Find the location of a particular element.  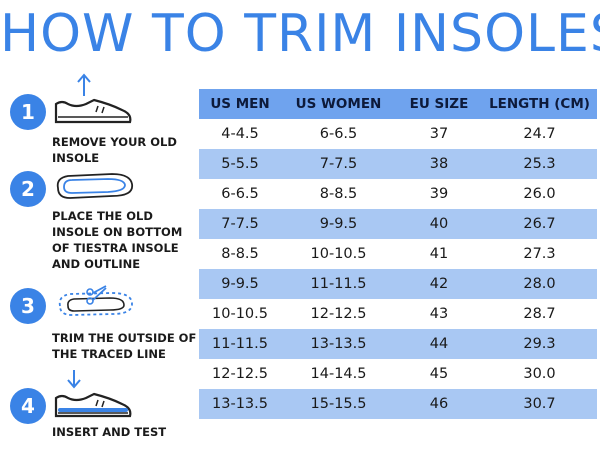

table-row: 13-13.5 15-15.5 46 30.7 is located at coordinates (398, 404).